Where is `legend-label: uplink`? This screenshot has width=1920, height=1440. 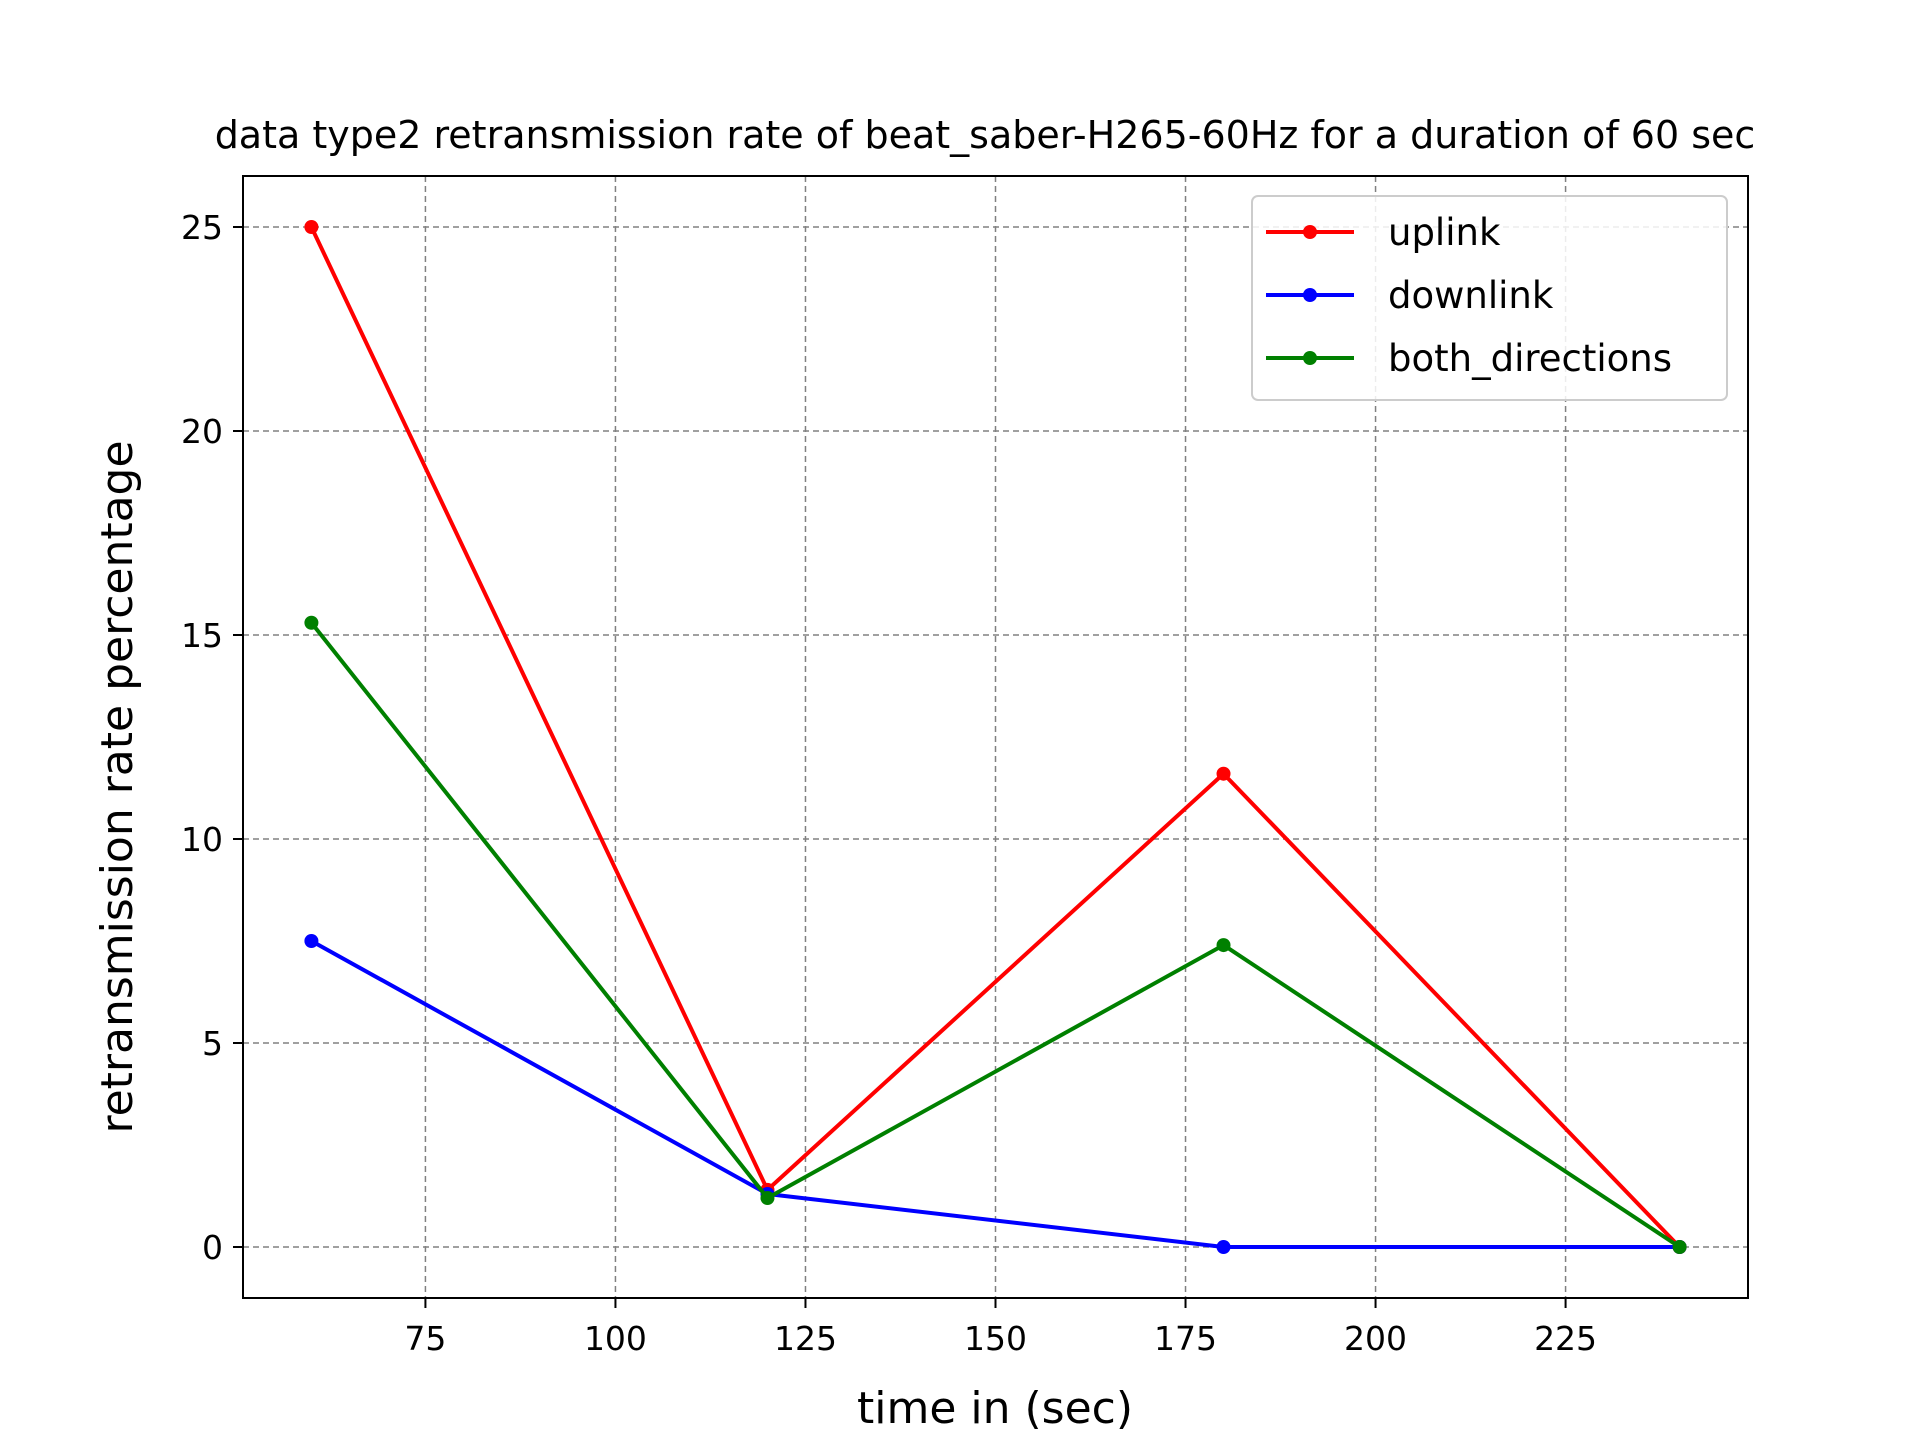
legend-label: uplink is located at coordinates (1444, 232).